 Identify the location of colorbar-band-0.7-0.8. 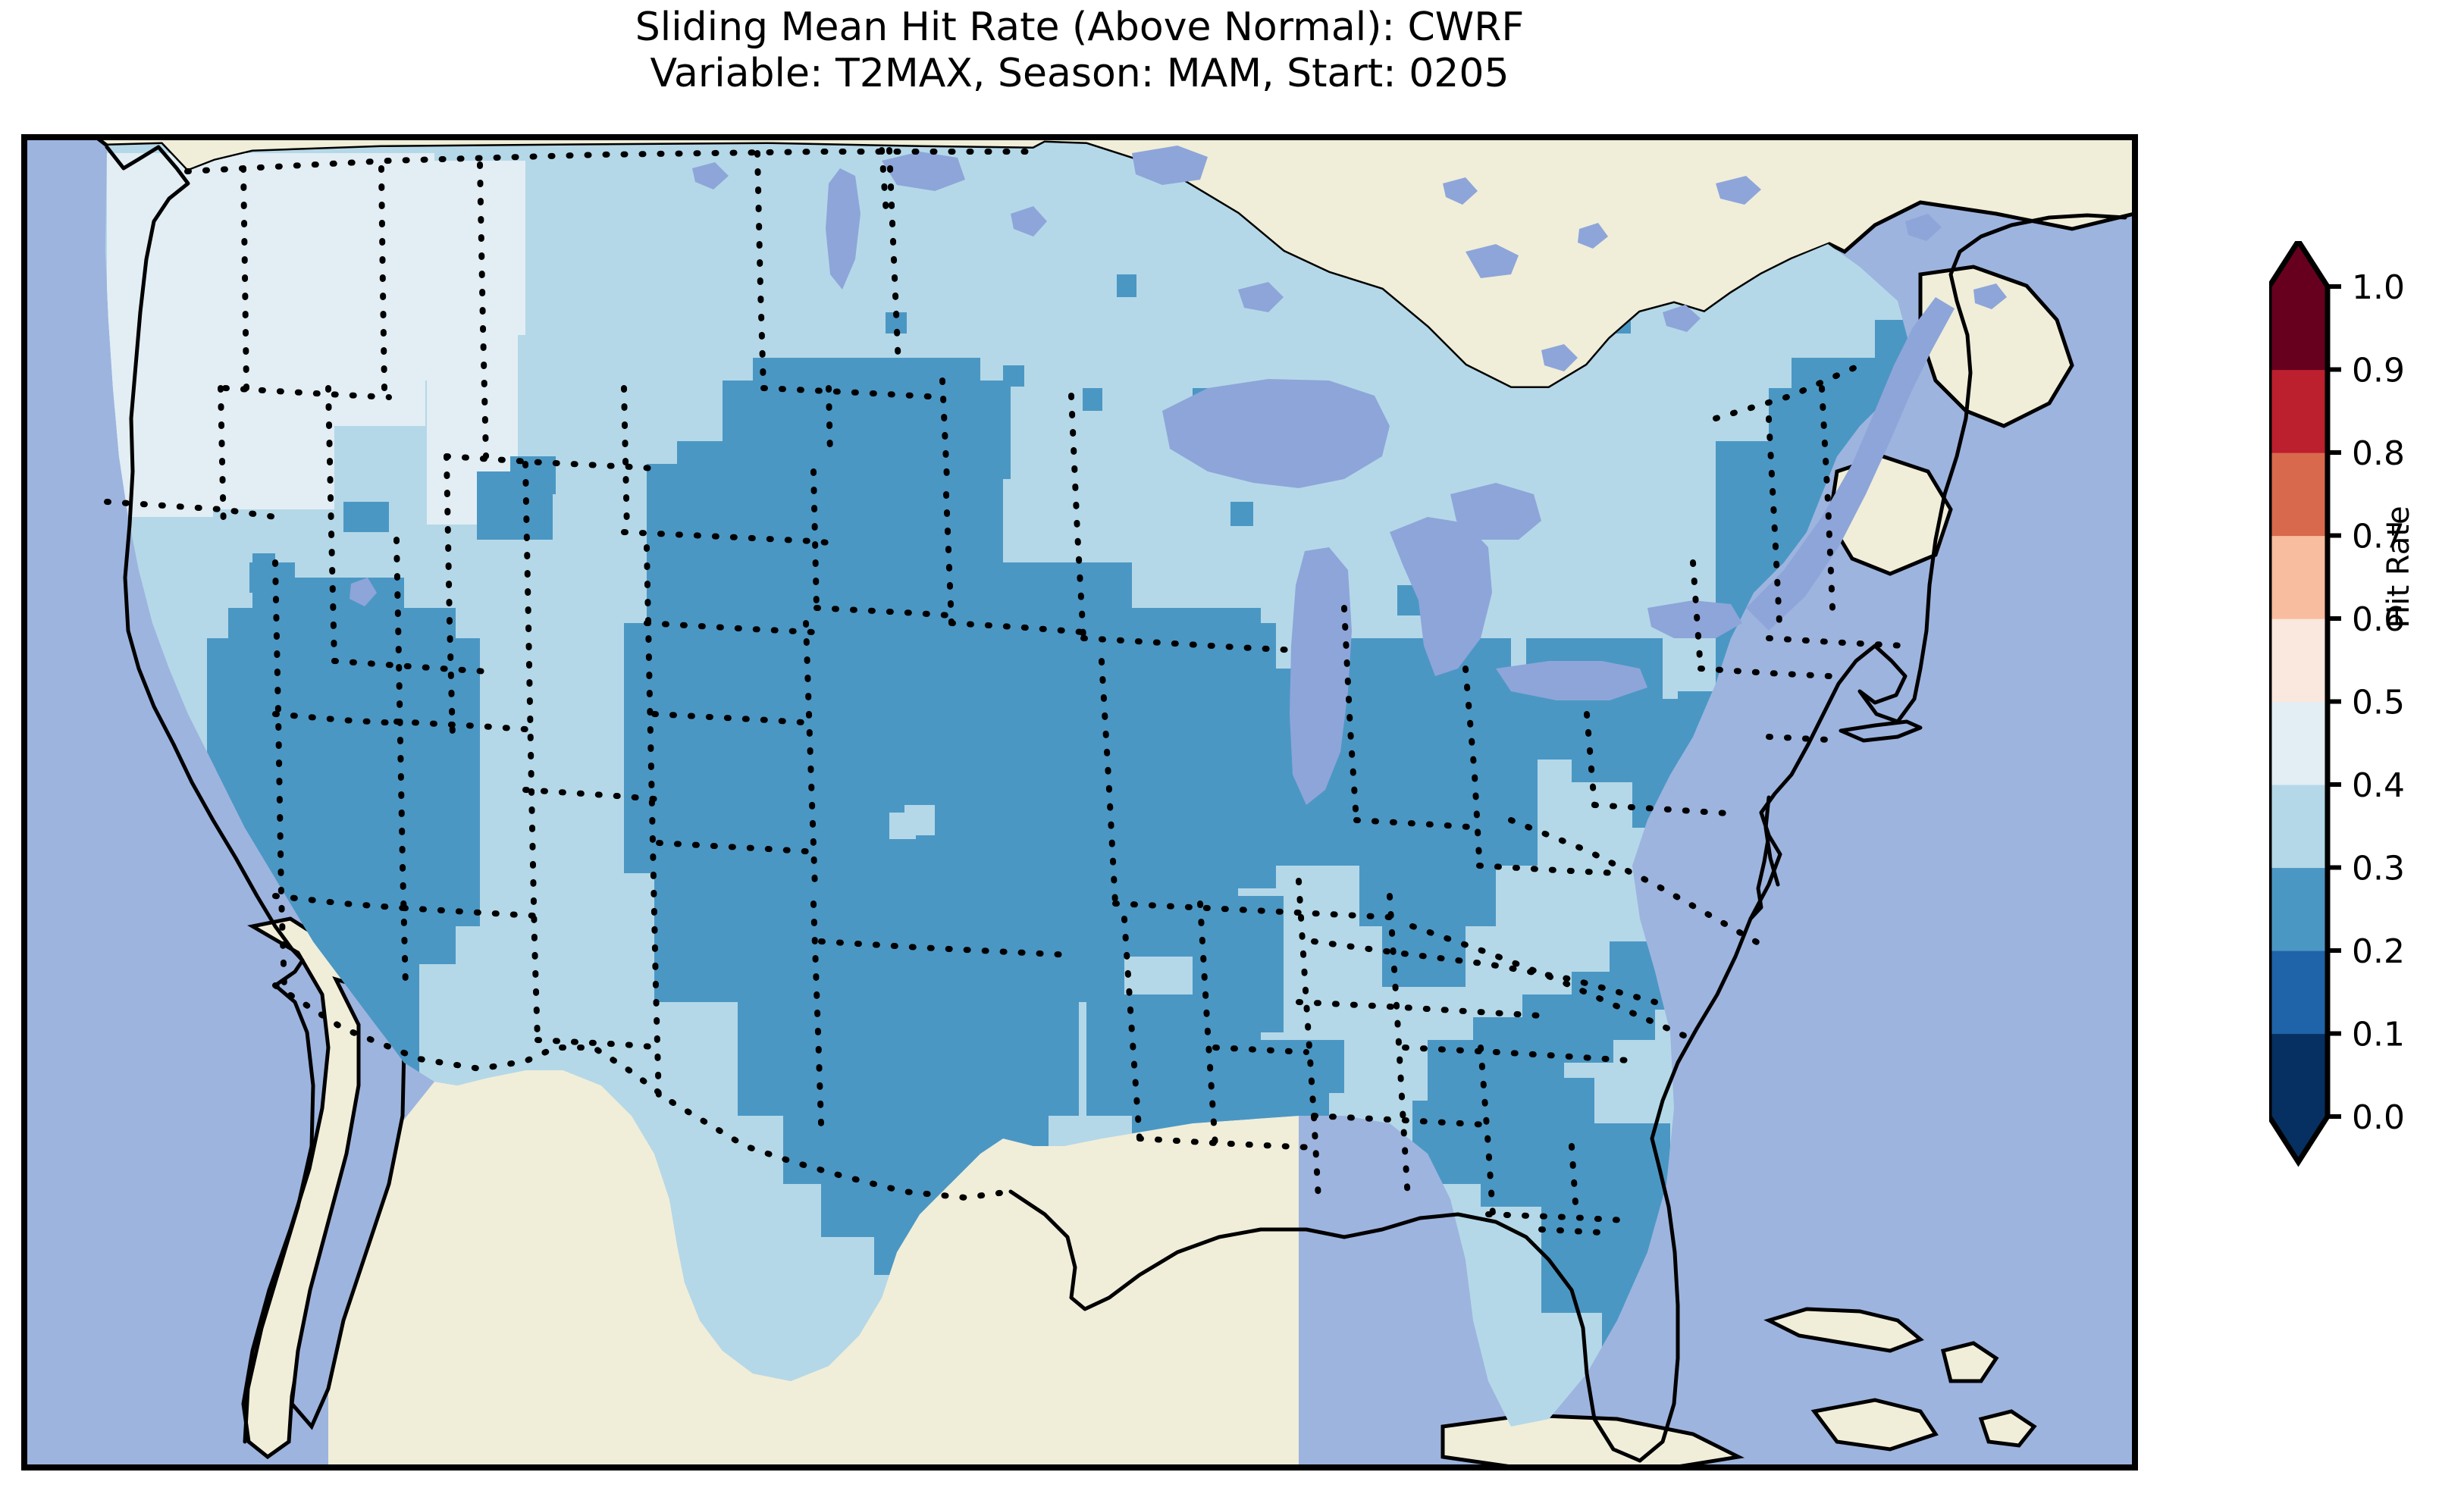
(2298, 495).